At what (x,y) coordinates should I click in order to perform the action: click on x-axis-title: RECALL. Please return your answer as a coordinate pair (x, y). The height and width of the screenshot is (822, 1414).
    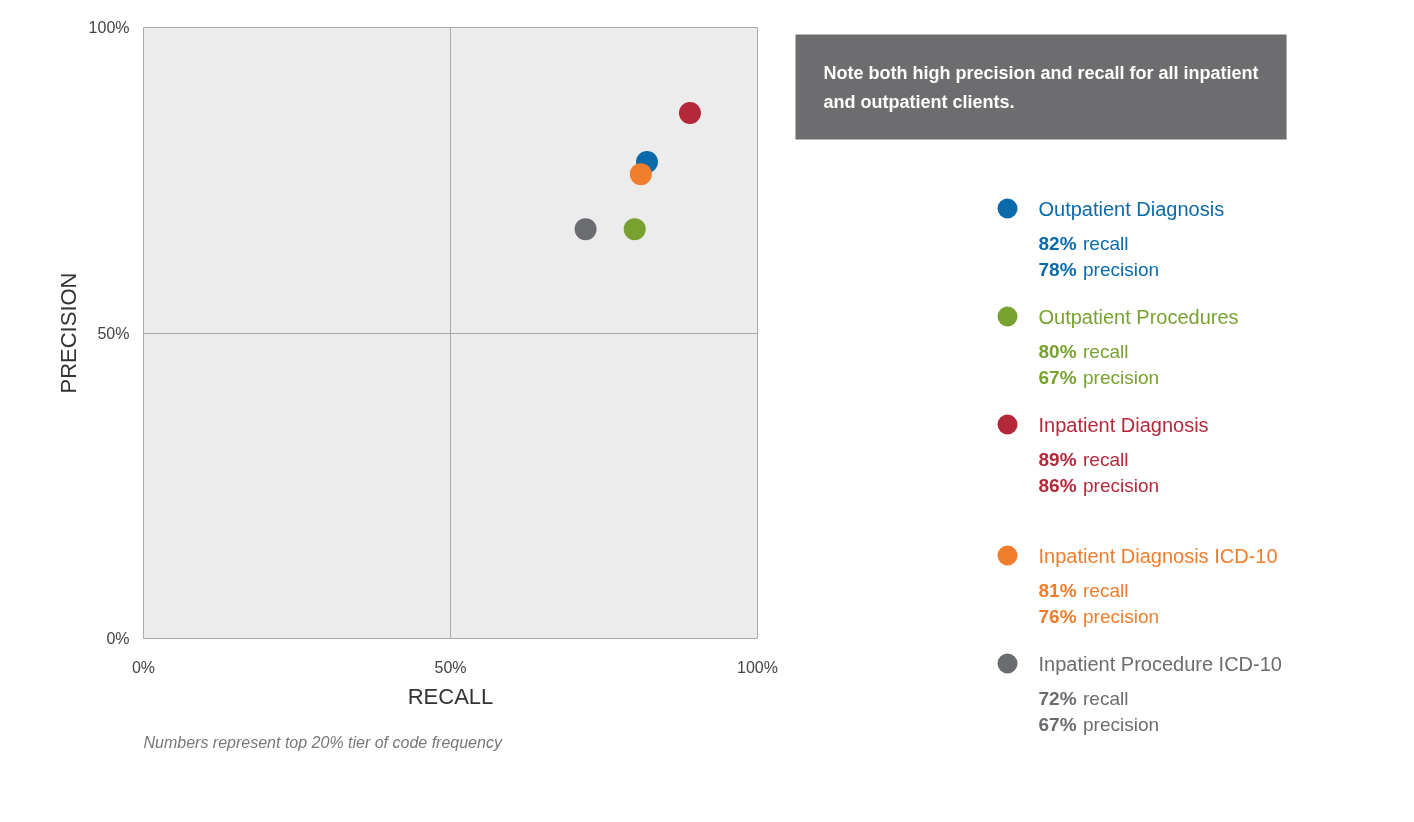
    Looking at the image, I should click on (450, 696).